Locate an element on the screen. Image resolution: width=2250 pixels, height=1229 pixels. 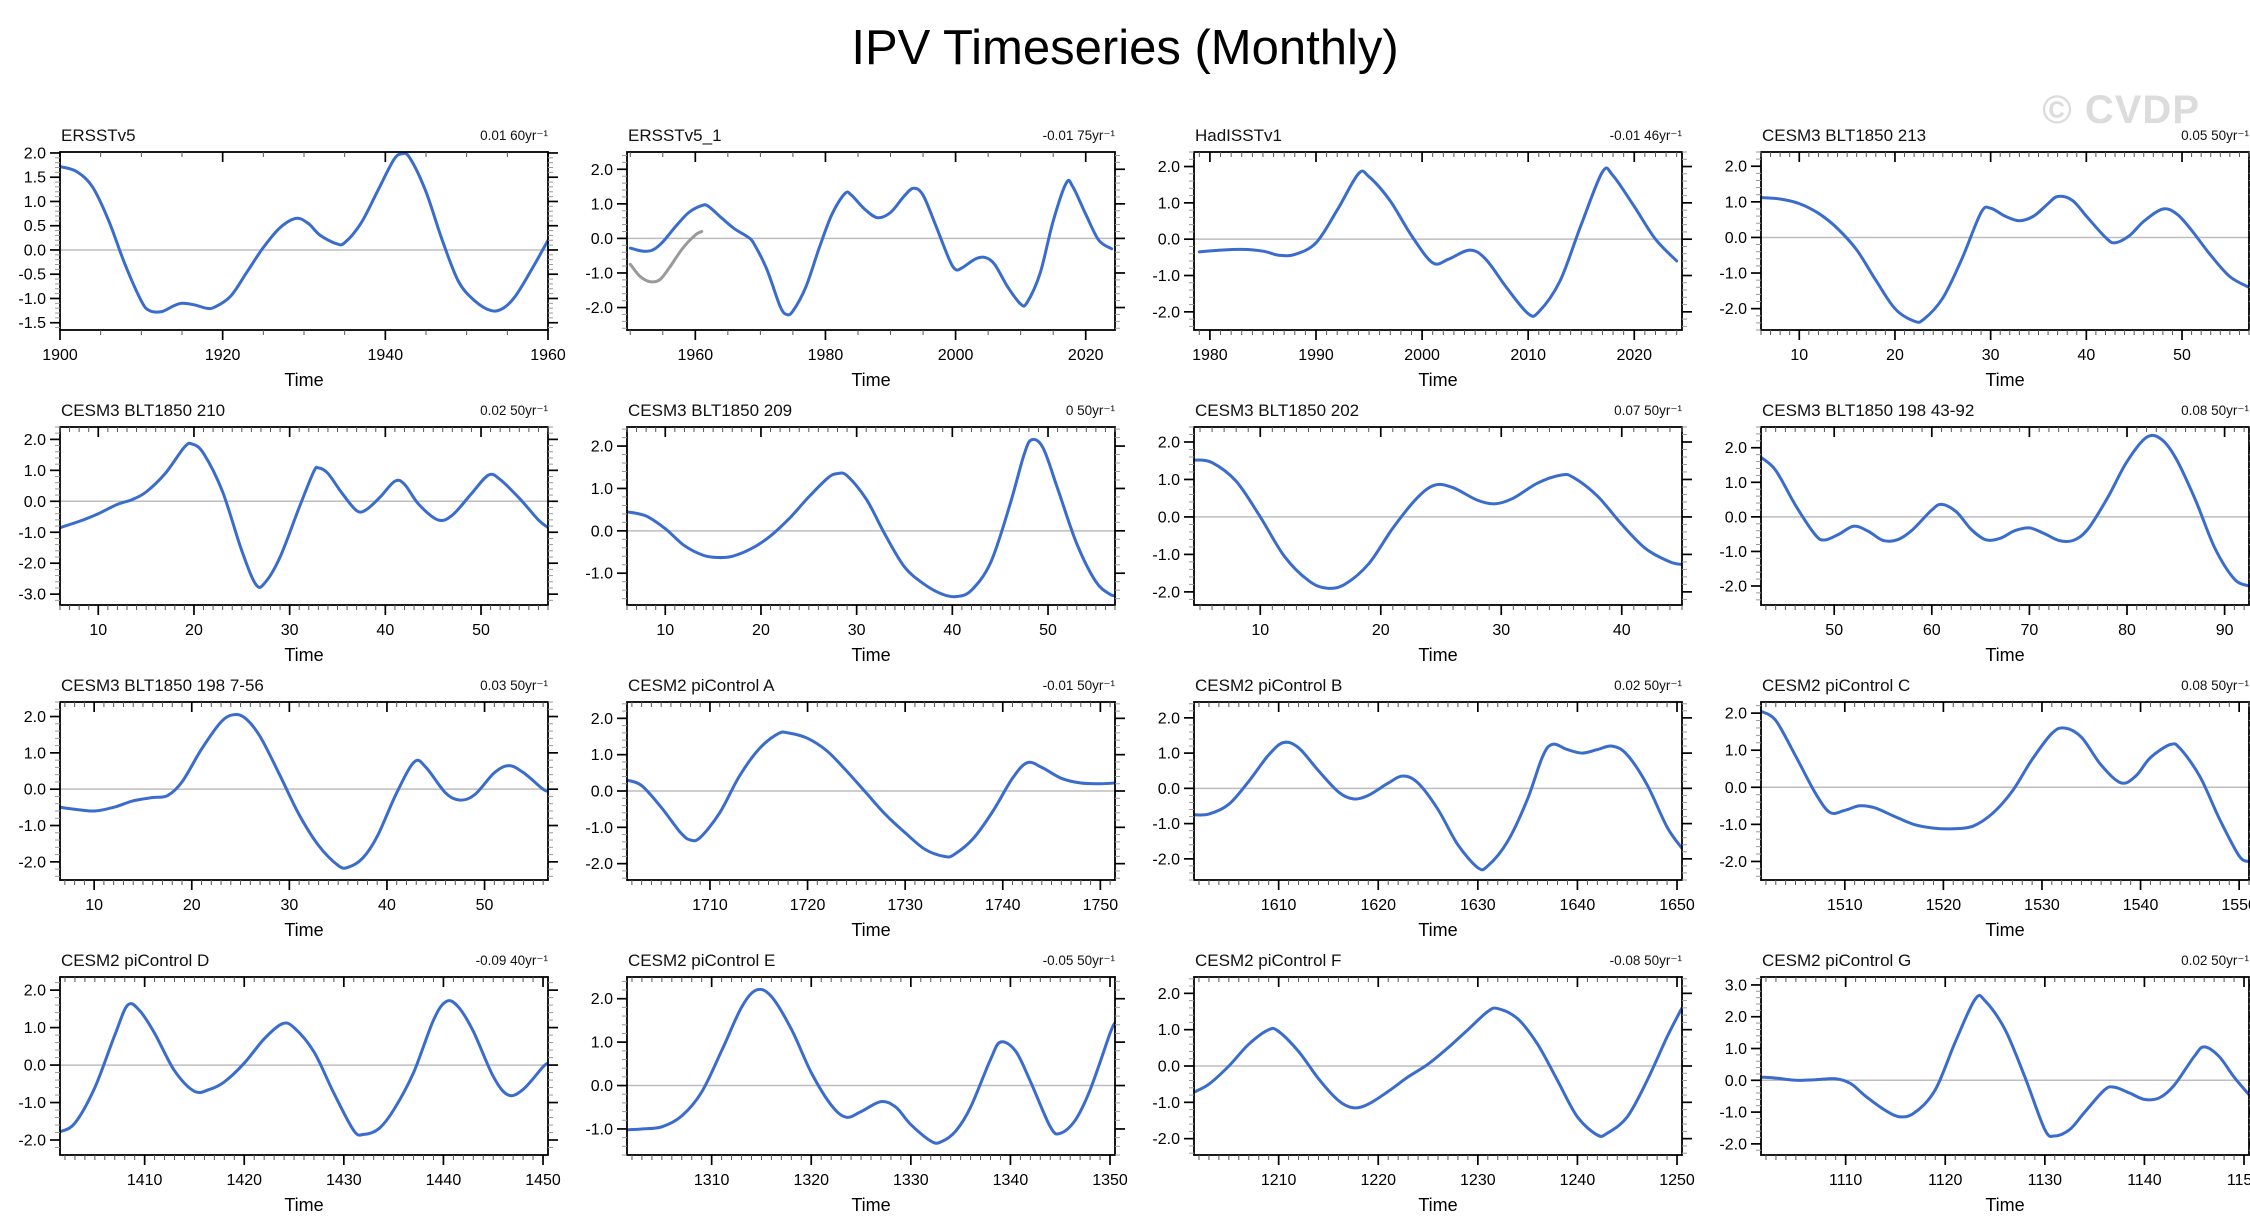
x-tick-label: 1510 is located at coordinates (1845, 905).